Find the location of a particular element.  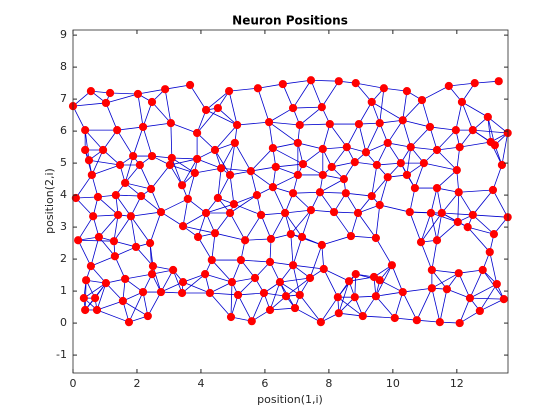

y-tick-label: 0 is located at coordinates (63, 322).